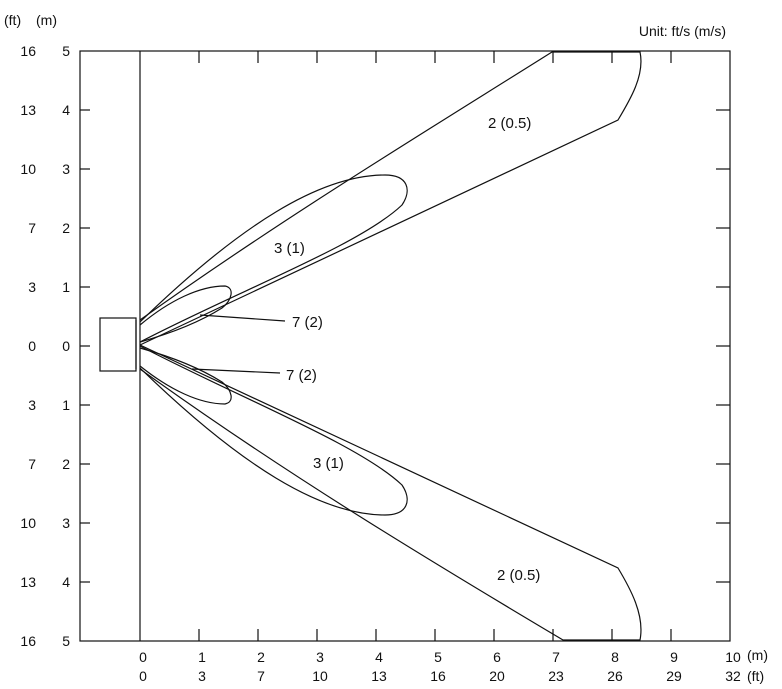  Describe the element at coordinates (185, 314) in the screenshot. I see `contour-7-upper` at that location.